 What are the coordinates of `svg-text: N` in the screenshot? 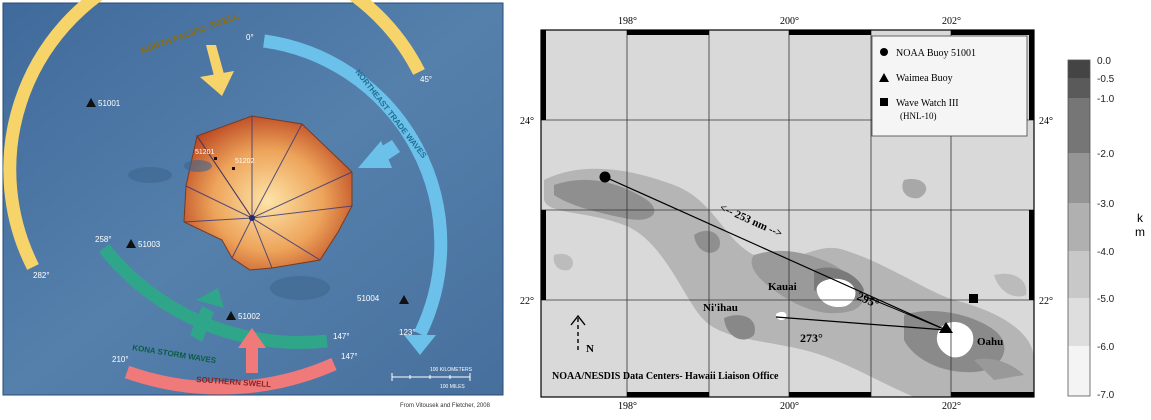 It's located at (590, 349).